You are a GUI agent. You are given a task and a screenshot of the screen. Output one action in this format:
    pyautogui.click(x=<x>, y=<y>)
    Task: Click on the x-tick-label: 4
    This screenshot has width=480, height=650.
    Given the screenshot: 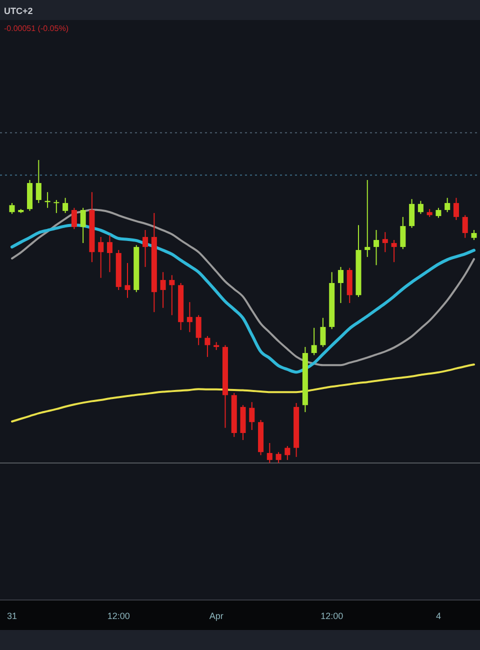 What is the action you would take?
    pyautogui.click(x=438, y=616)
    